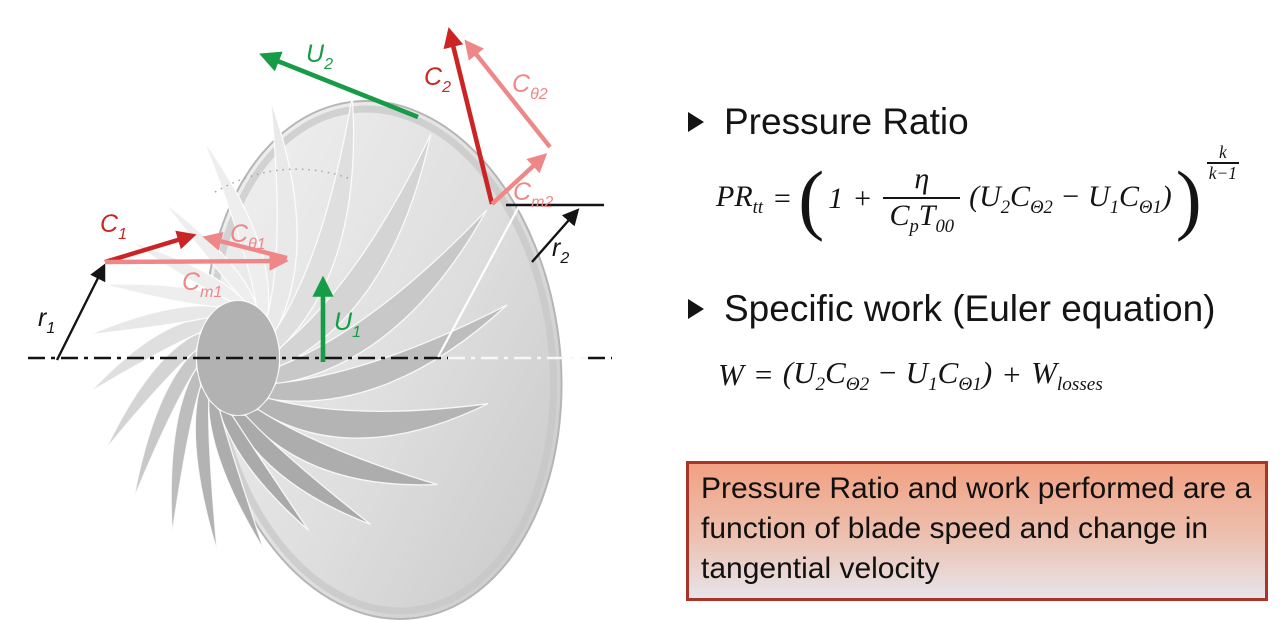 The height and width of the screenshot is (620, 1288). What do you see at coordinates (492, 256) in the screenshot?
I see `exducer-radius-line` at bounding box center [492, 256].